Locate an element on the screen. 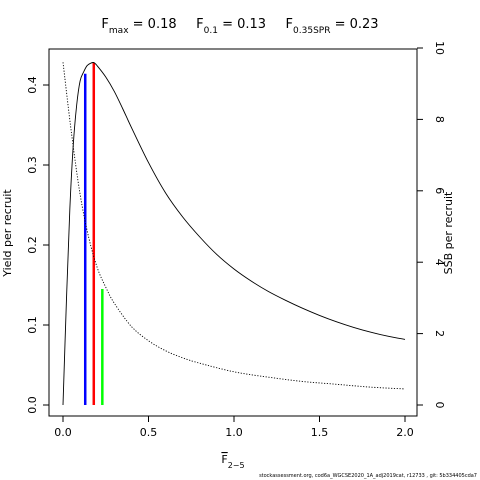 The width and height of the screenshot is (480, 480). y-left-tick-label: 0.3 is located at coordinates (32, 165).